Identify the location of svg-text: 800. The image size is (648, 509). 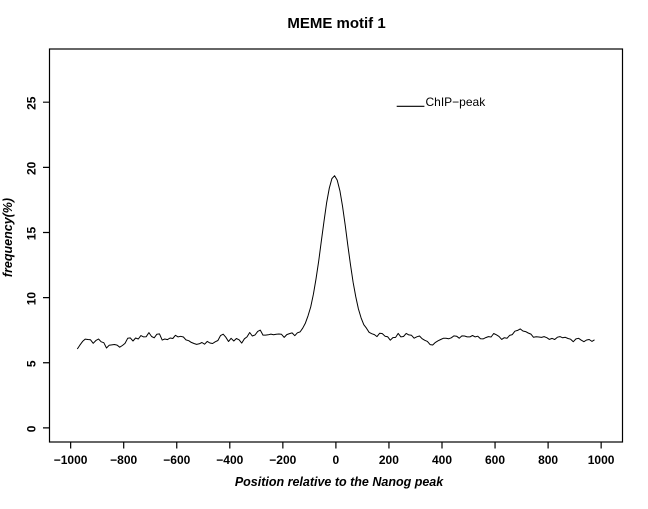
(548, 460).